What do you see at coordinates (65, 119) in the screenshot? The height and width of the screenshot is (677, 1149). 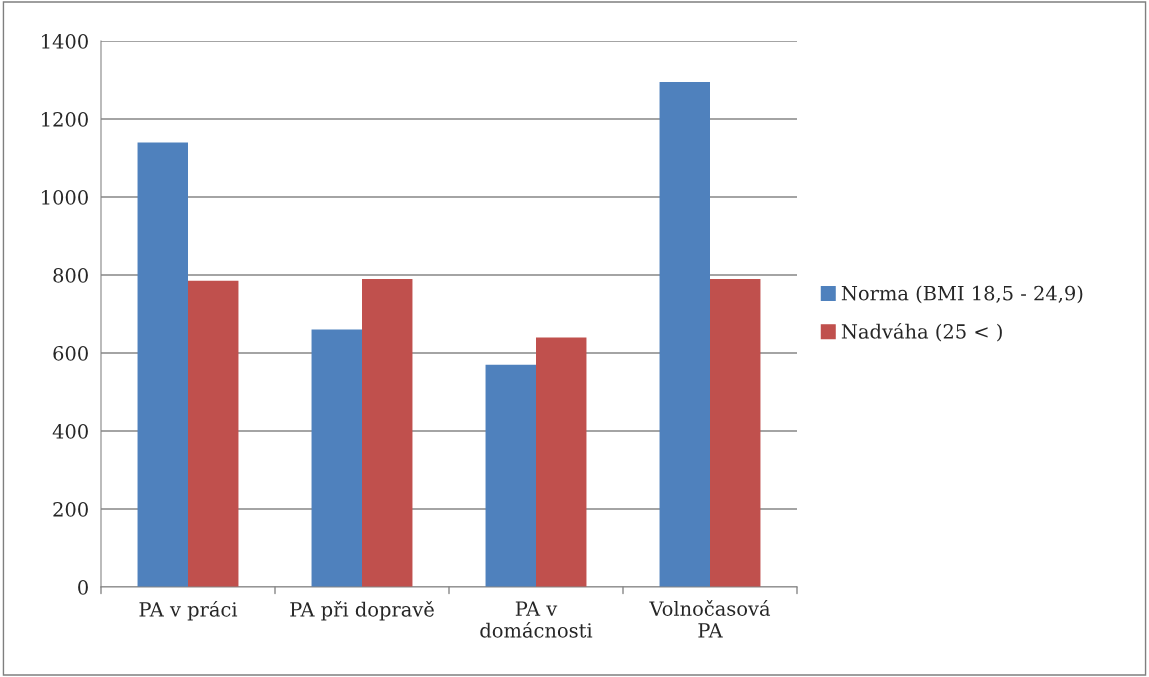 I see `y-tick-label: 1200` at bounding box center [65, 119].